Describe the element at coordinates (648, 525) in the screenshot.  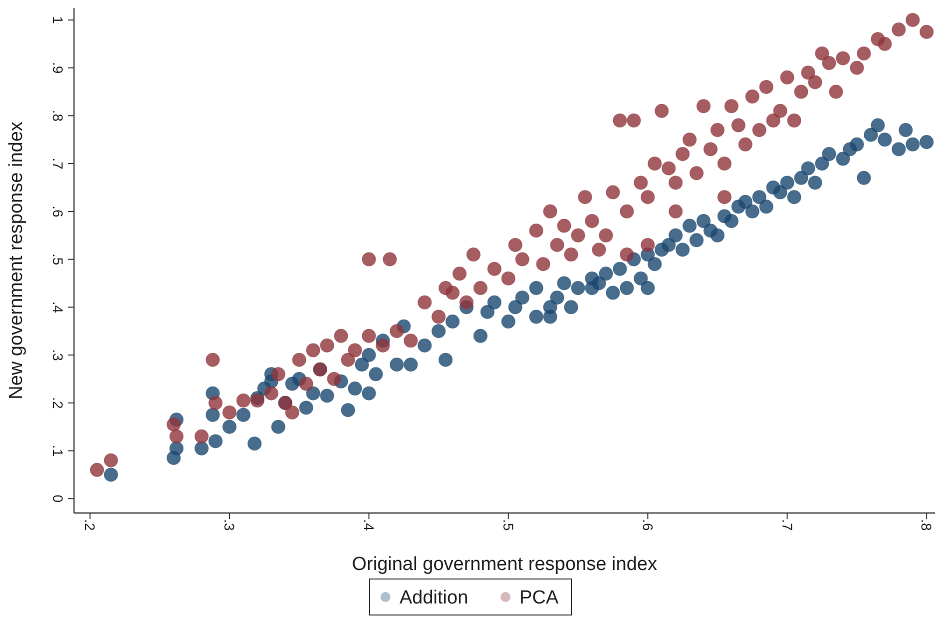
I see `x-tick-label: .6` at that location.